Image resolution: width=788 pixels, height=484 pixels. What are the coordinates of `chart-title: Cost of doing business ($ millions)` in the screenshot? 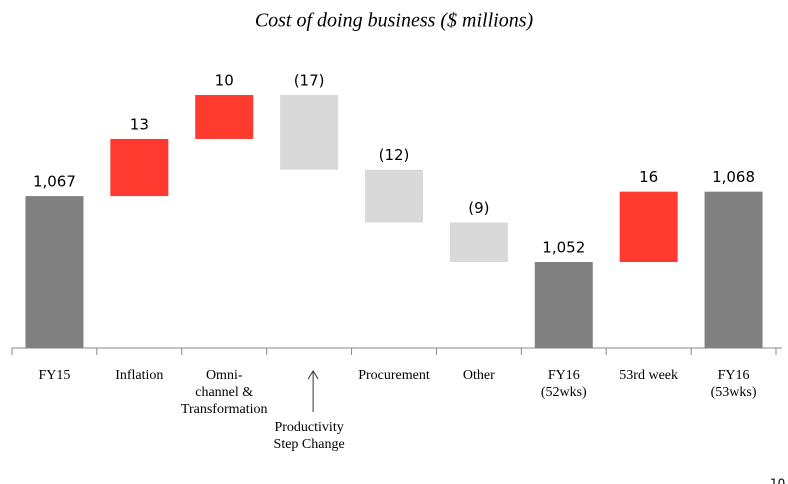 It's located at (394, 21).